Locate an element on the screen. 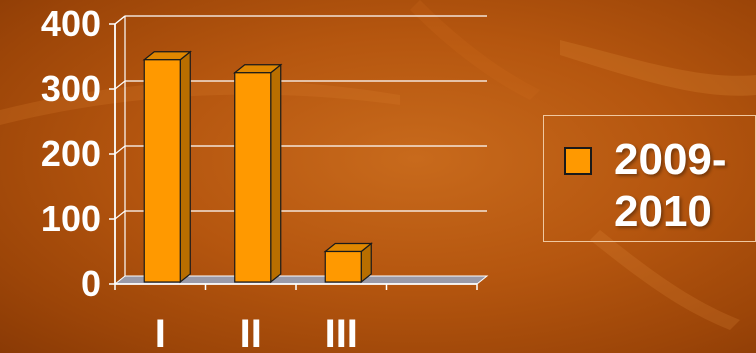 This screenshot has width=756, height=353. y-axis-ticks: 0 100 200 300 400 is located at coordinates (71, 153).